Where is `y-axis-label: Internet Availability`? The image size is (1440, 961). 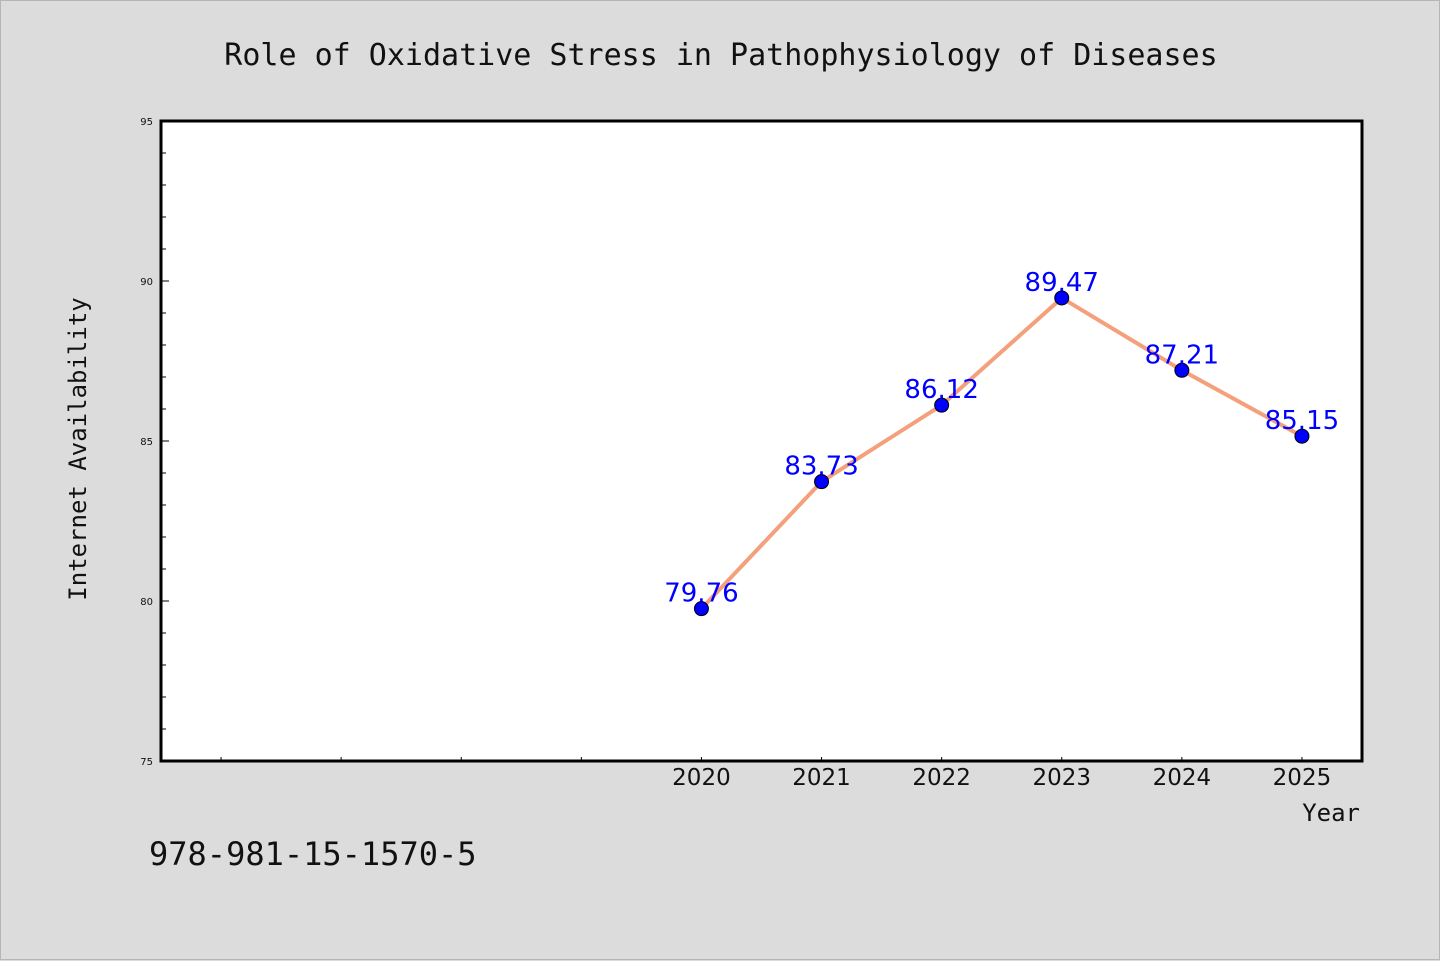 y-axis-label: Internet Availability is located at coordinates (78, 448).